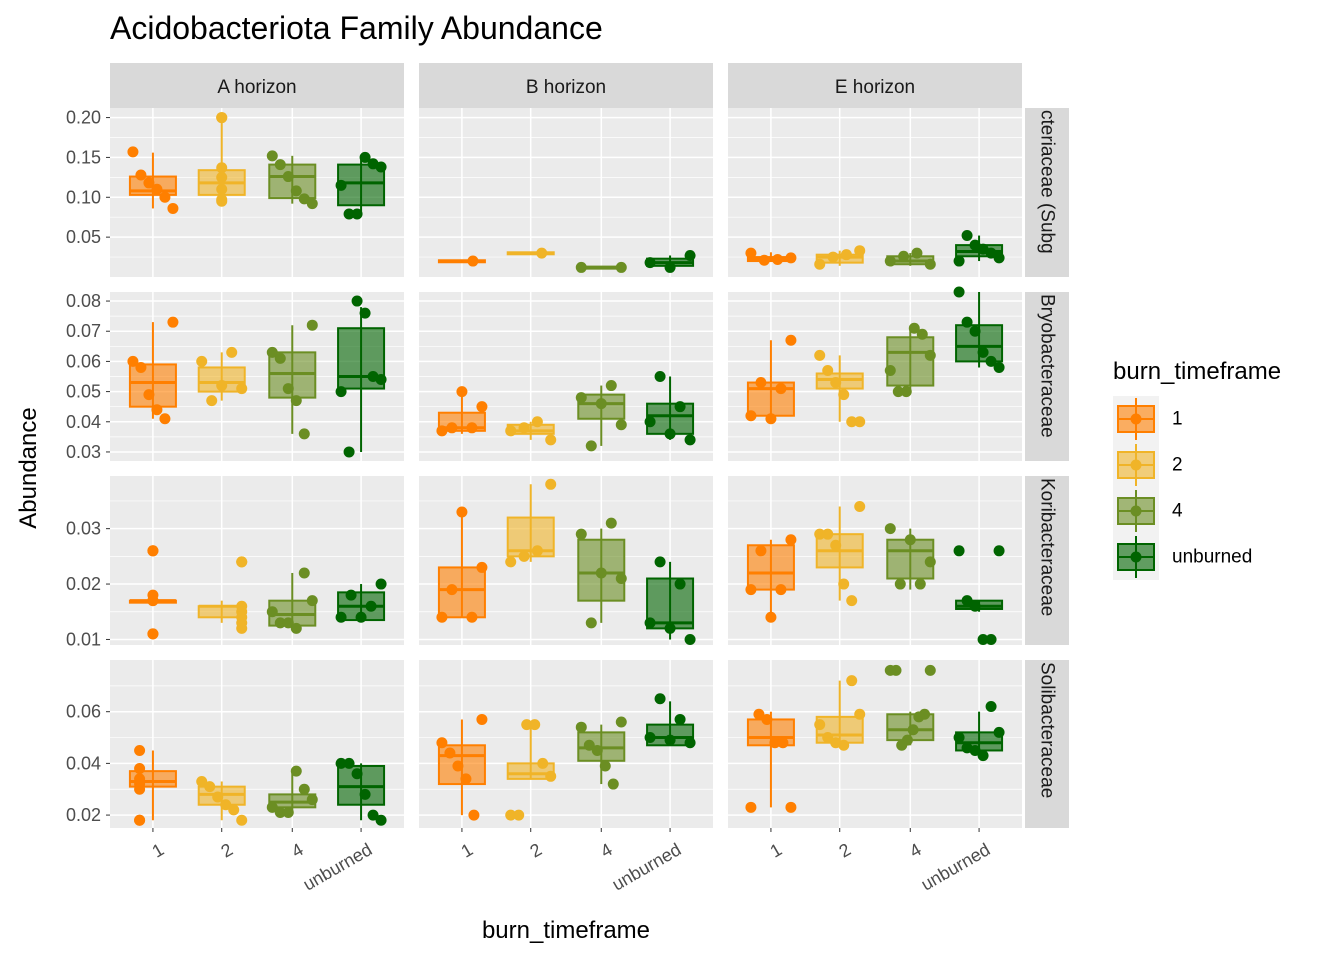 Image resolution: width=1344 pixels, height=960 pixels. I want to click on legend-label: unburned, so click(1212, 557).